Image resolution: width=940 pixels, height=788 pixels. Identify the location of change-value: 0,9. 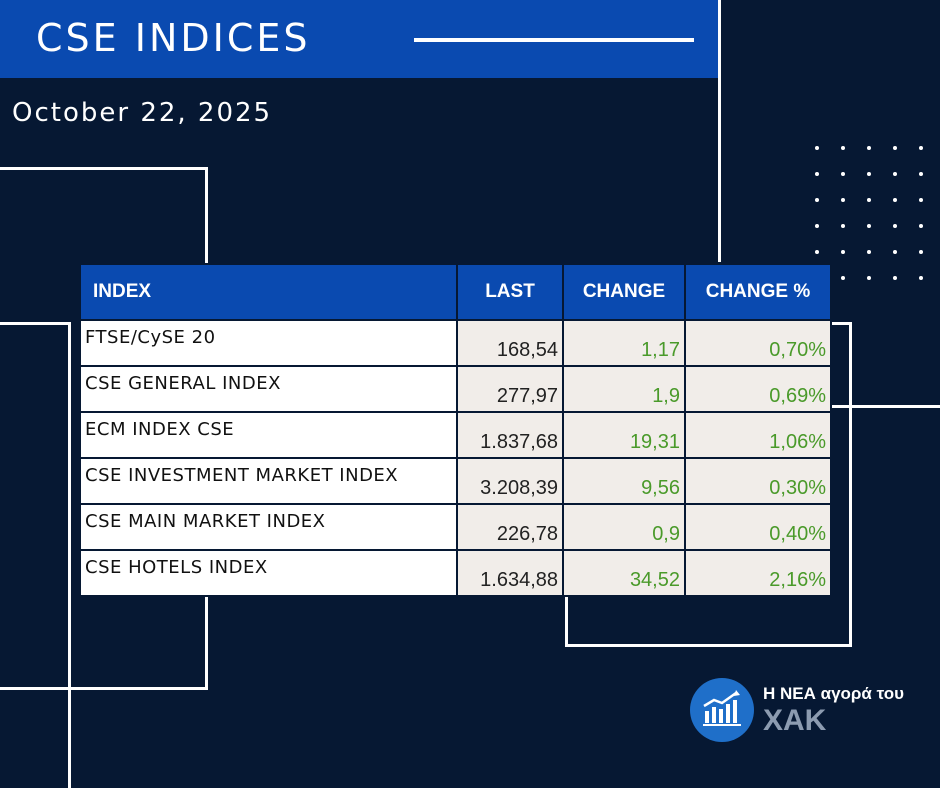
(624, 527).